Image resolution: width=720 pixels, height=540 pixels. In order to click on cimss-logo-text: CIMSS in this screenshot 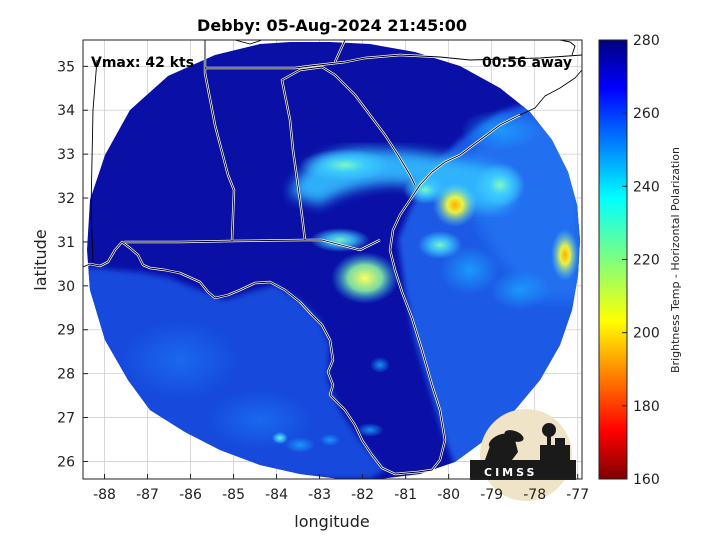, I will do `click(510, 472)`.